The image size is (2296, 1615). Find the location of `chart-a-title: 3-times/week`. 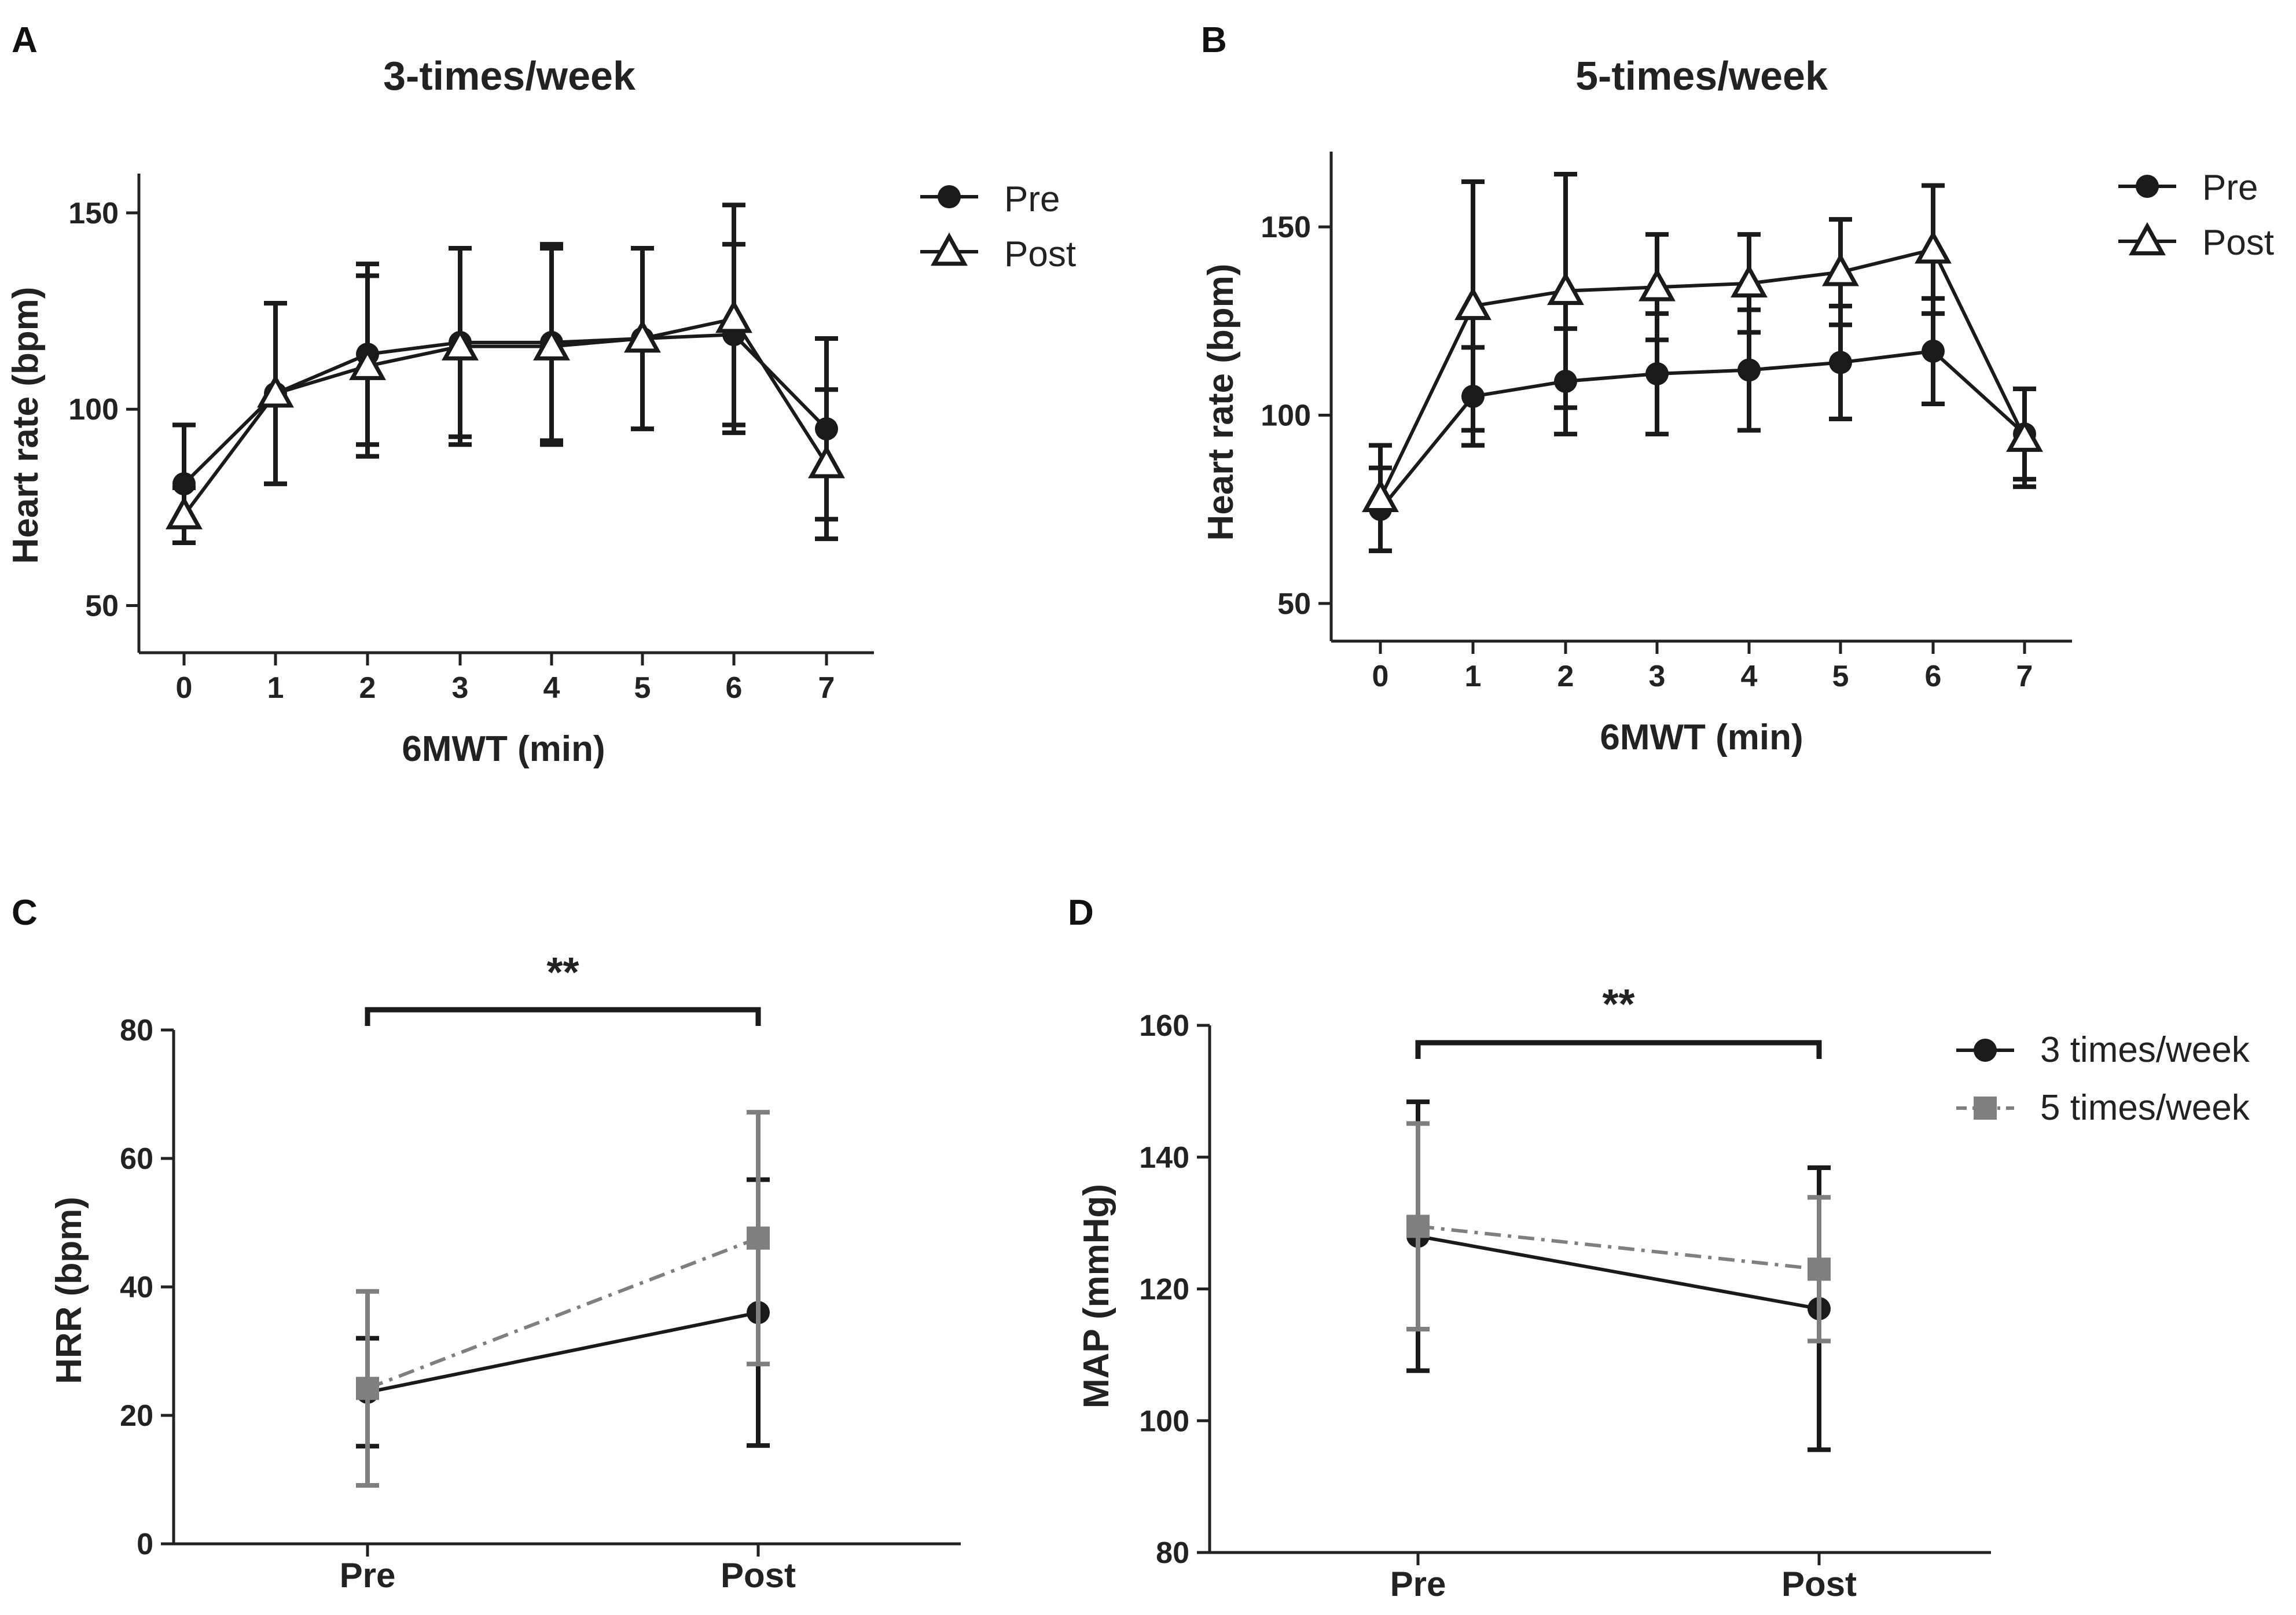

chart-a-title: 3-times/week is located at coordinates (509, 75).